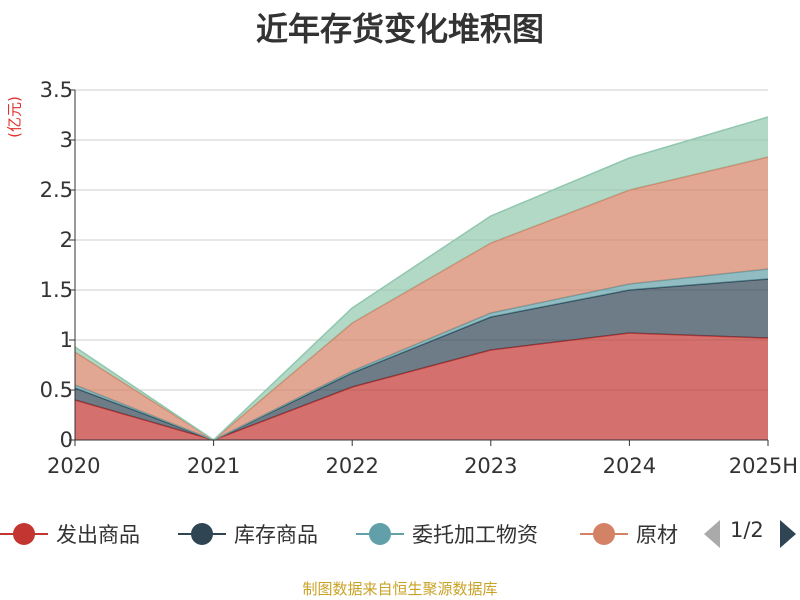  Describe the element at coordinates (475, 535) in the screenshot. I see `legend-label: 委托加工物资` at that location.